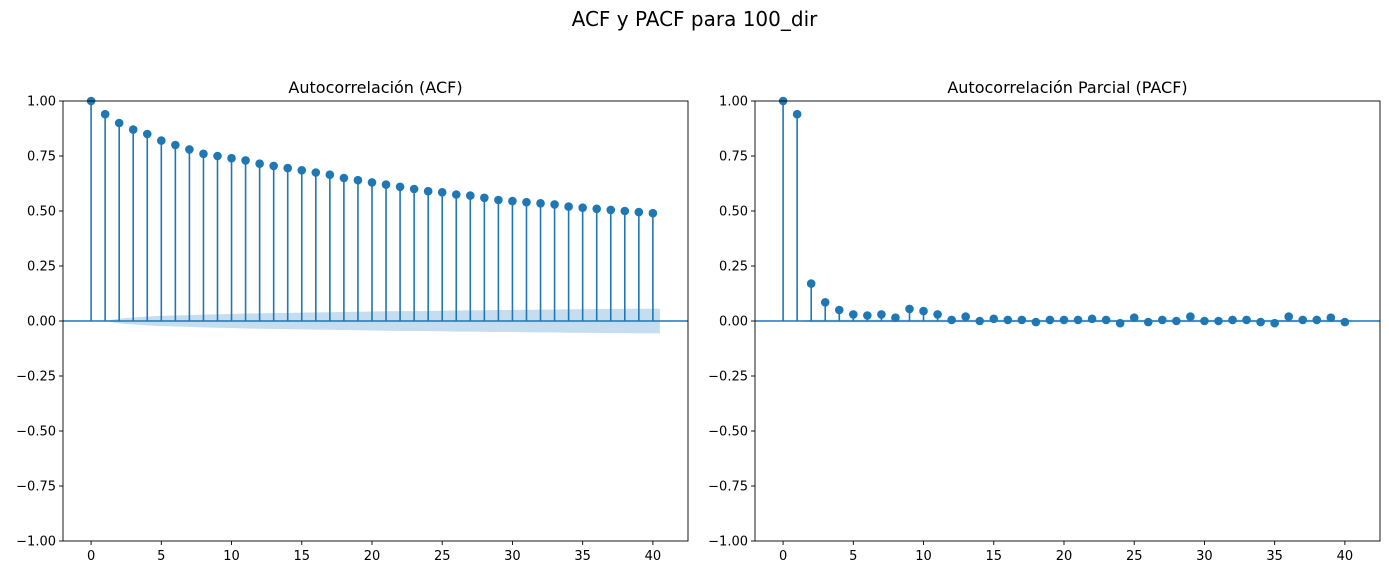 Image resolution: width=1389 pixels, height=574 pixels. I want to click on acf-y-tick-label: −0.75, so click(36, 487).